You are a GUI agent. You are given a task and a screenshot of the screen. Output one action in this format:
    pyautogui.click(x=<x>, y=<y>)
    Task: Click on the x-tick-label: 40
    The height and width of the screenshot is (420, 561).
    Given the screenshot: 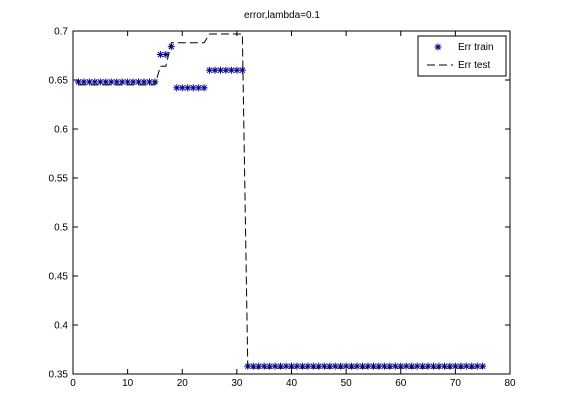 What is the action you would take?
    pyautogui.click(x=292, y=383)
    